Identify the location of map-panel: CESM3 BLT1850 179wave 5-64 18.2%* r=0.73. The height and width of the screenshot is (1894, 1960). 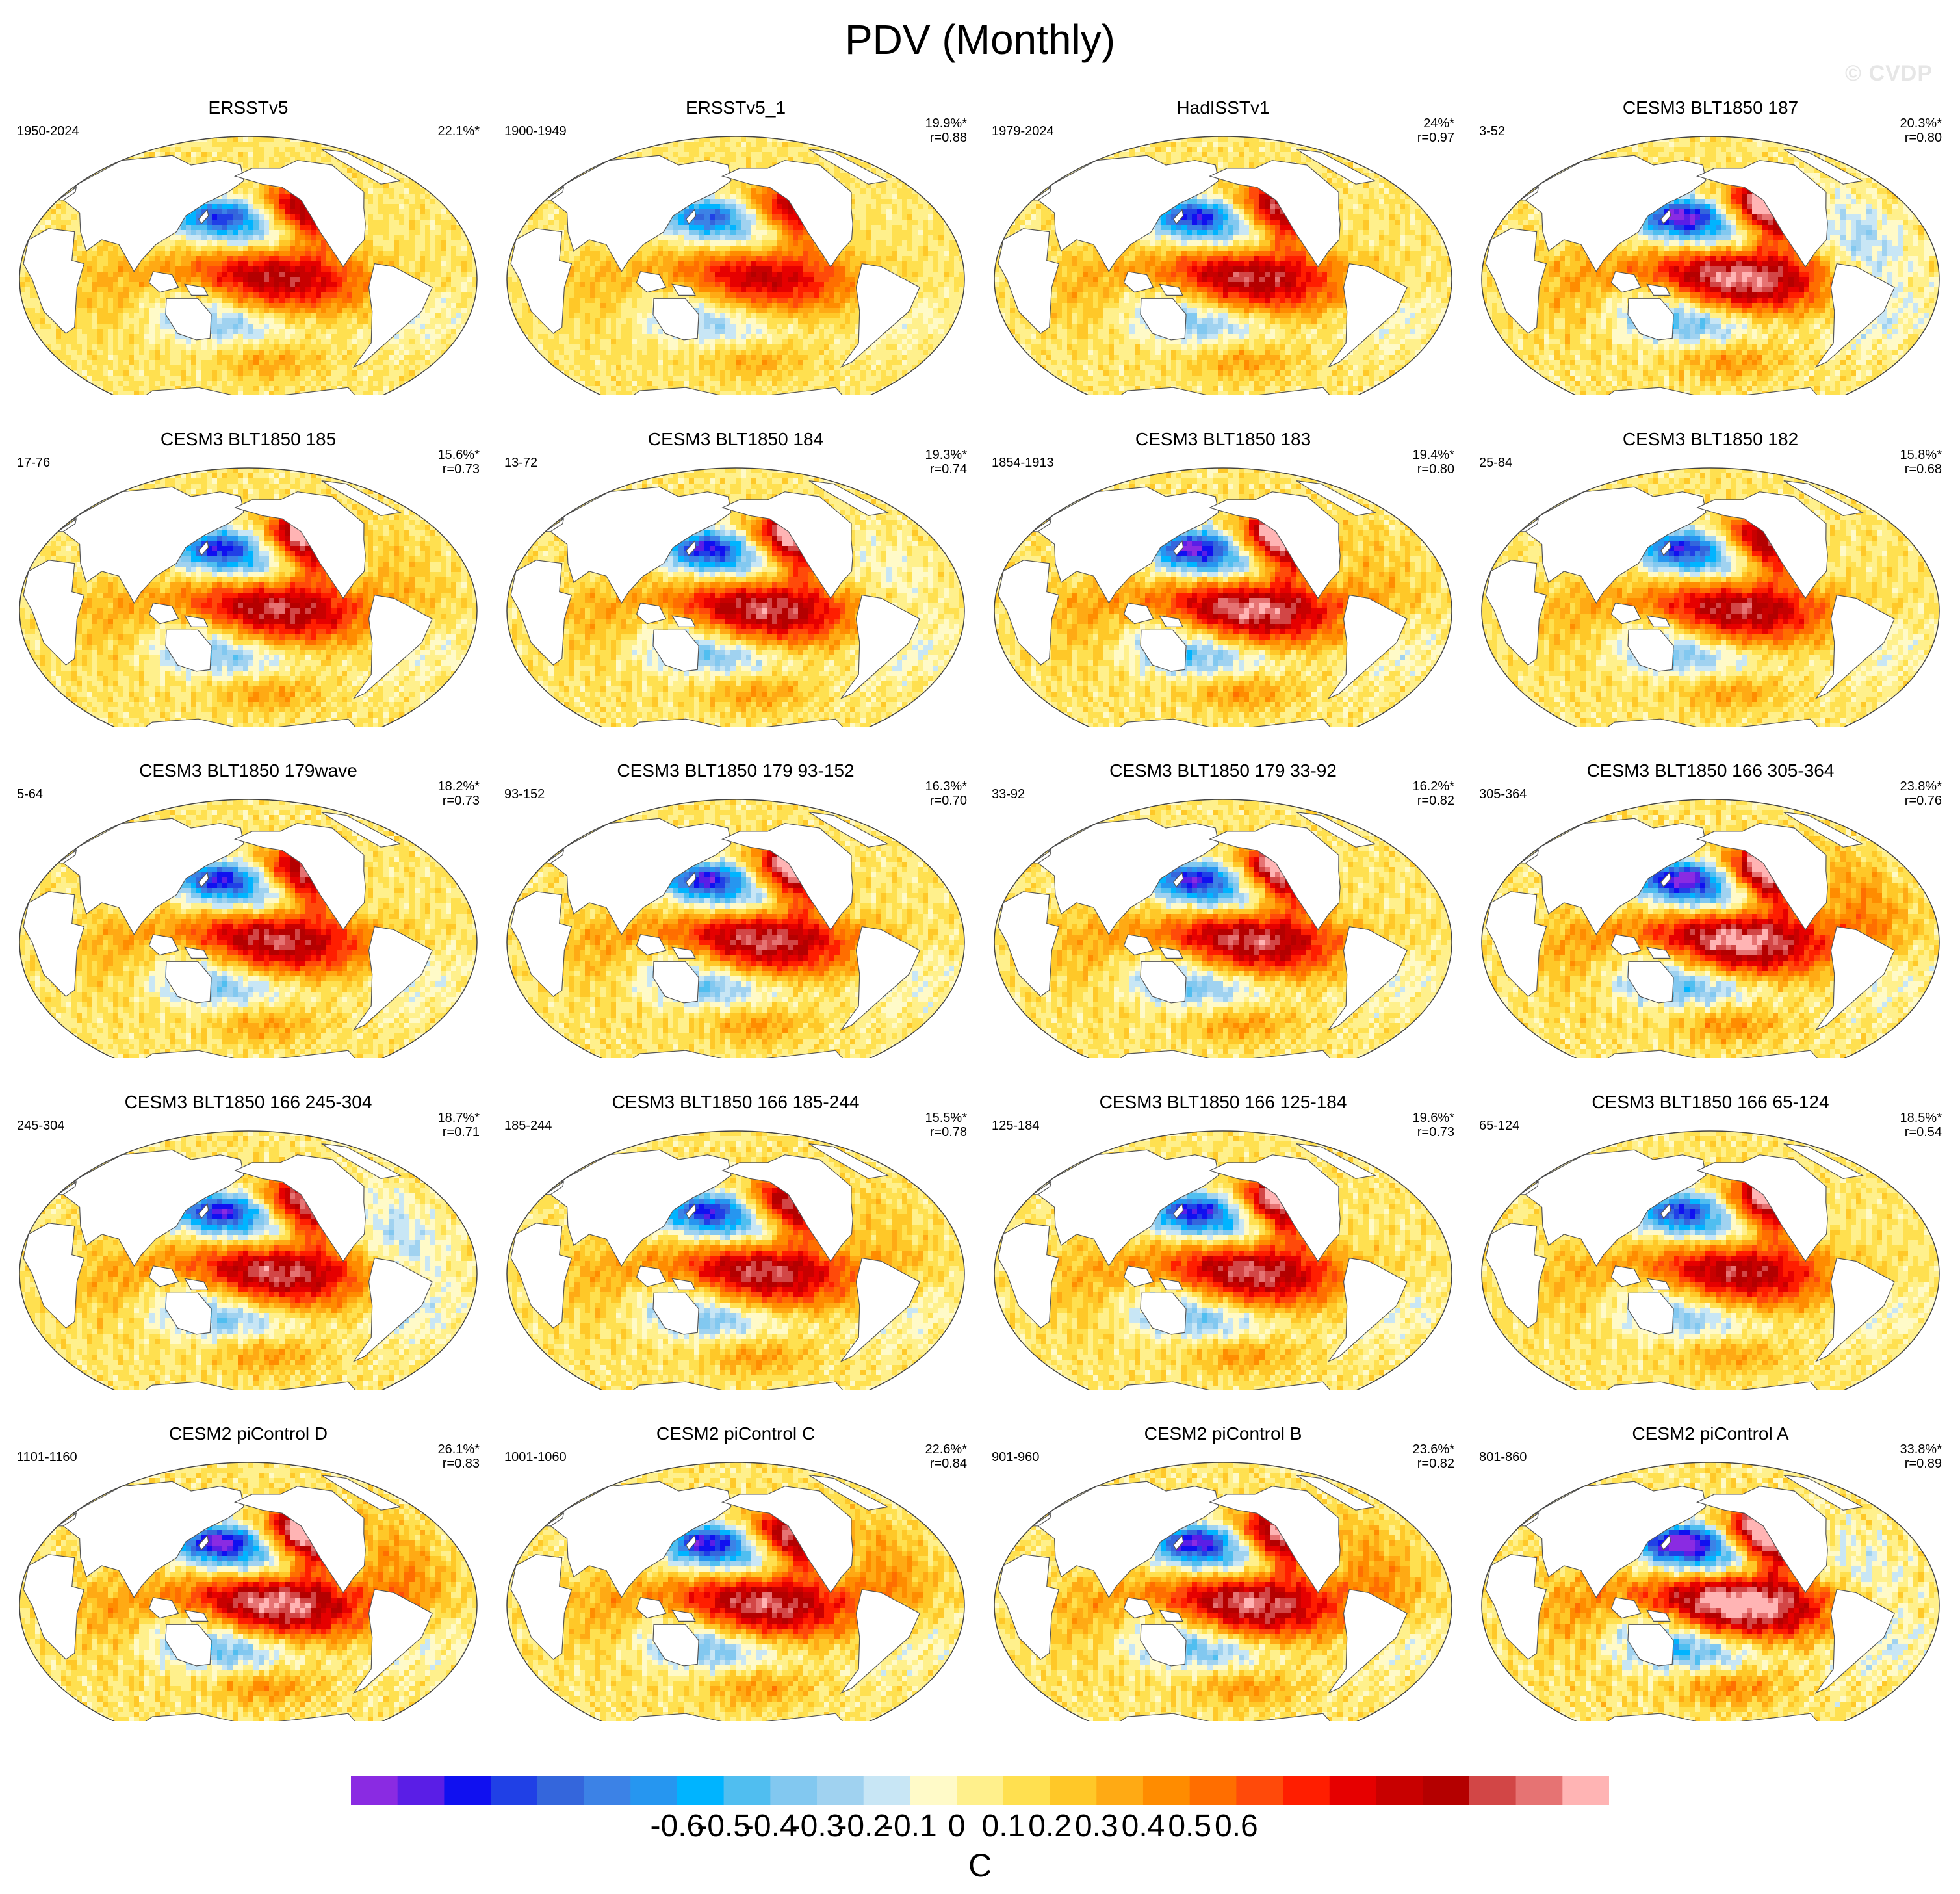
(248, 909).